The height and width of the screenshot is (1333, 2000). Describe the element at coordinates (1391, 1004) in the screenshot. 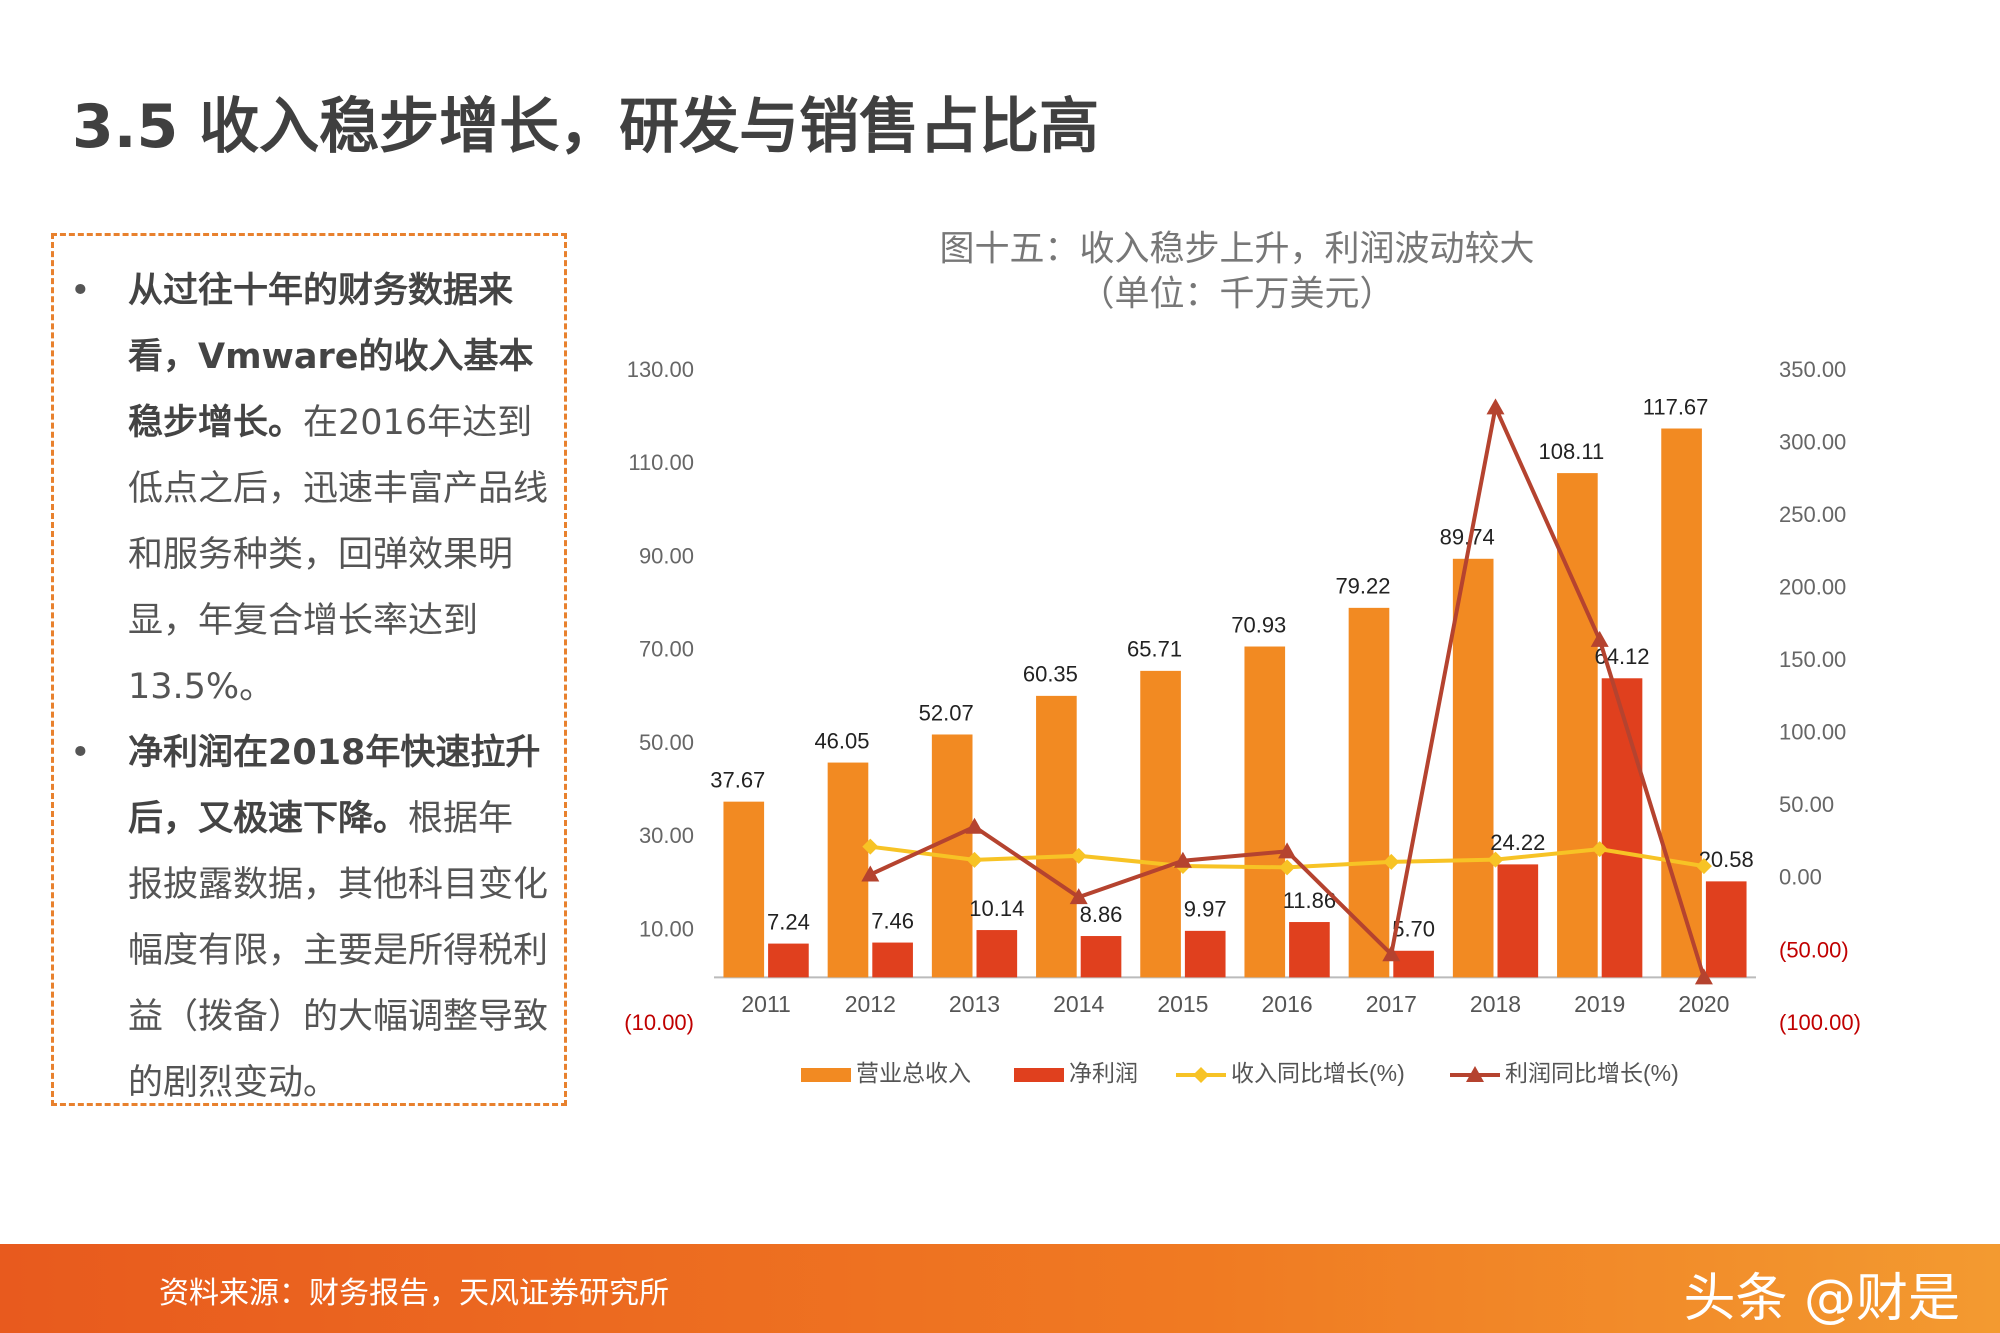

I see `x-tick-label: 2017` at that location.